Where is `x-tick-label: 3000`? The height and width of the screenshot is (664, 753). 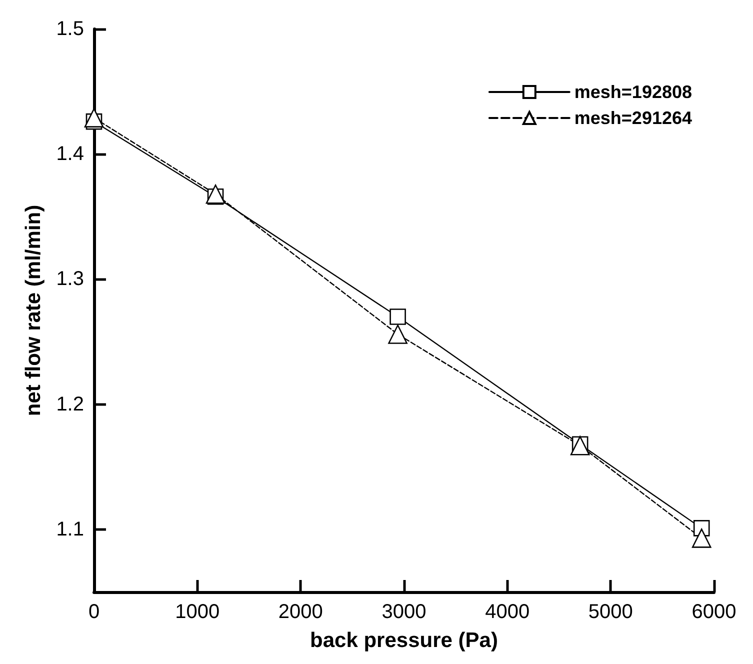 x-tick-label: 3000 is located at coordinates (404, 612).